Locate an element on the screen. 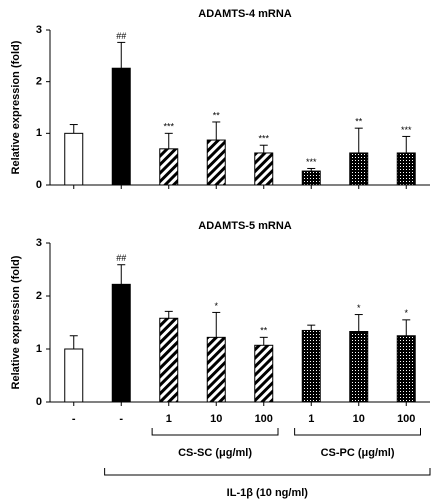  chart-title: ADAMTS-5 mRNA is located at coordinates (245, 226).